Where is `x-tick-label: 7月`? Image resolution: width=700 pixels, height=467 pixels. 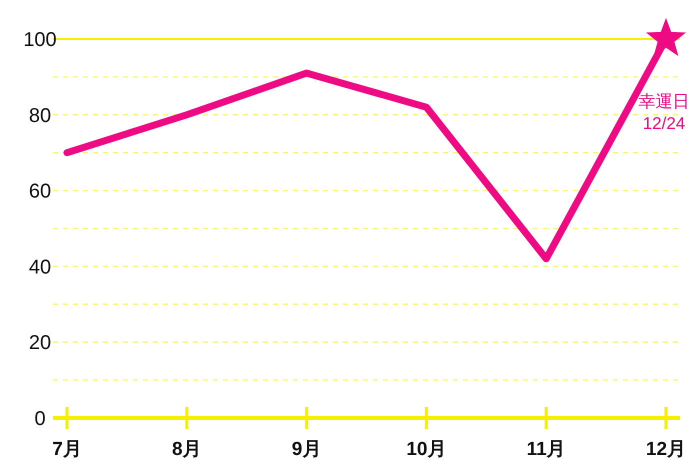 x-tick-label: 7月 is located at coordinates (67, 449).